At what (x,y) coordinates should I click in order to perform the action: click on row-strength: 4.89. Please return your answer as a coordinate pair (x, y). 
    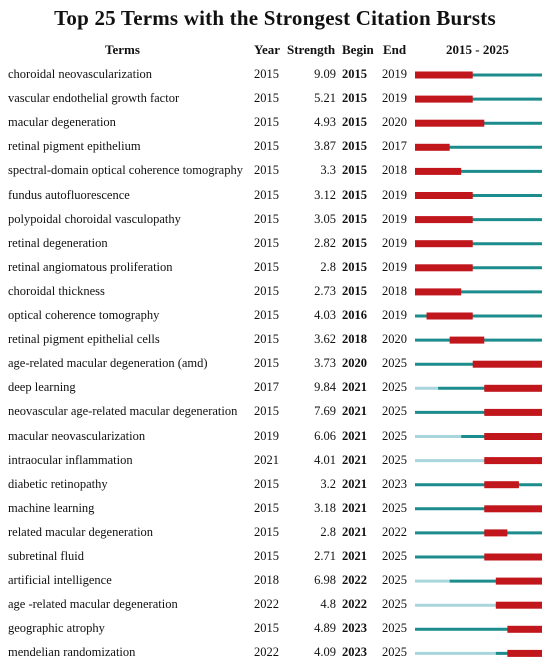
    Looking at the image, I should click on (325, 628).